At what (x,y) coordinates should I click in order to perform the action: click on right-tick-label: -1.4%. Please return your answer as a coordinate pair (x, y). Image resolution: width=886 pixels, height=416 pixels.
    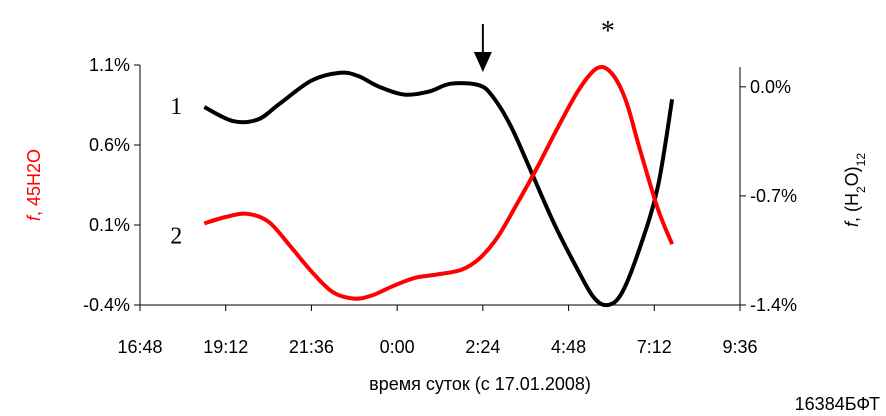
    Looking at the image, I should click on (773, 305).